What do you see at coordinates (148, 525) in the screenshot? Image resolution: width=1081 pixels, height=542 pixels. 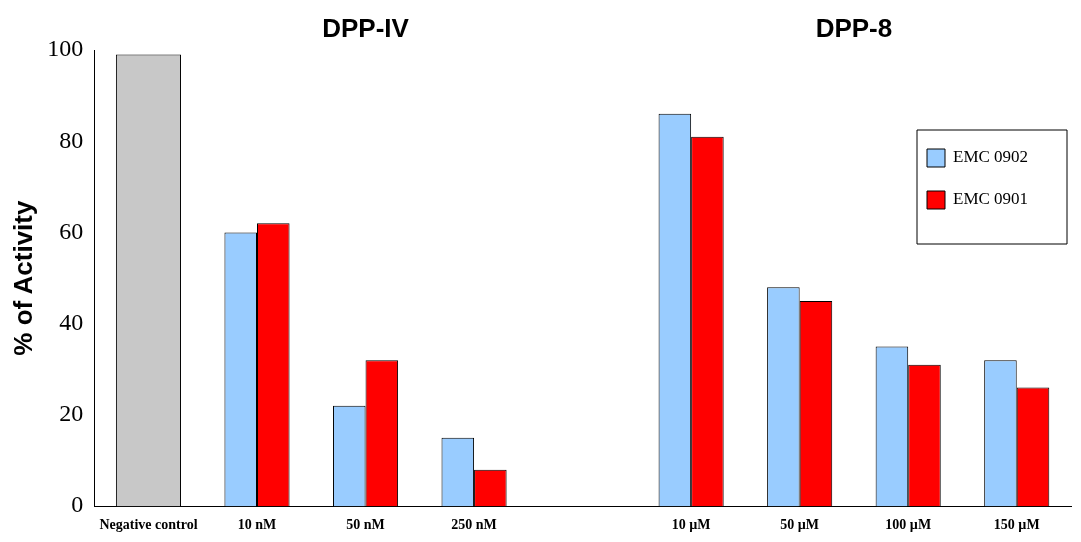 I see `x-tick-label: Negative control` at bounding box center [148, 525].